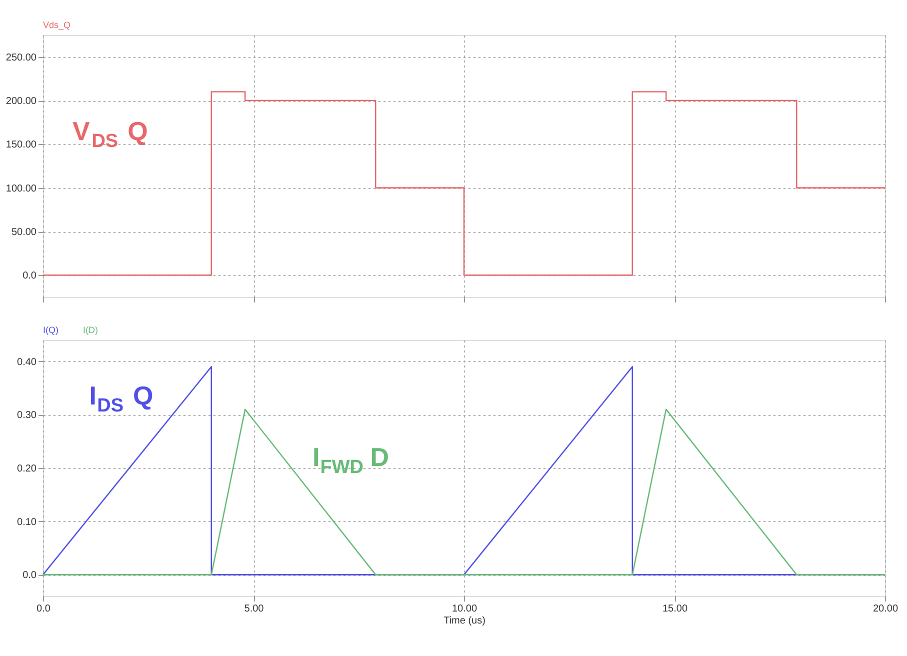 The image size is (907, 656). Describe the element at coordinates (57, 25) in the screenshot. I see `text: Vds_Q` at that location.